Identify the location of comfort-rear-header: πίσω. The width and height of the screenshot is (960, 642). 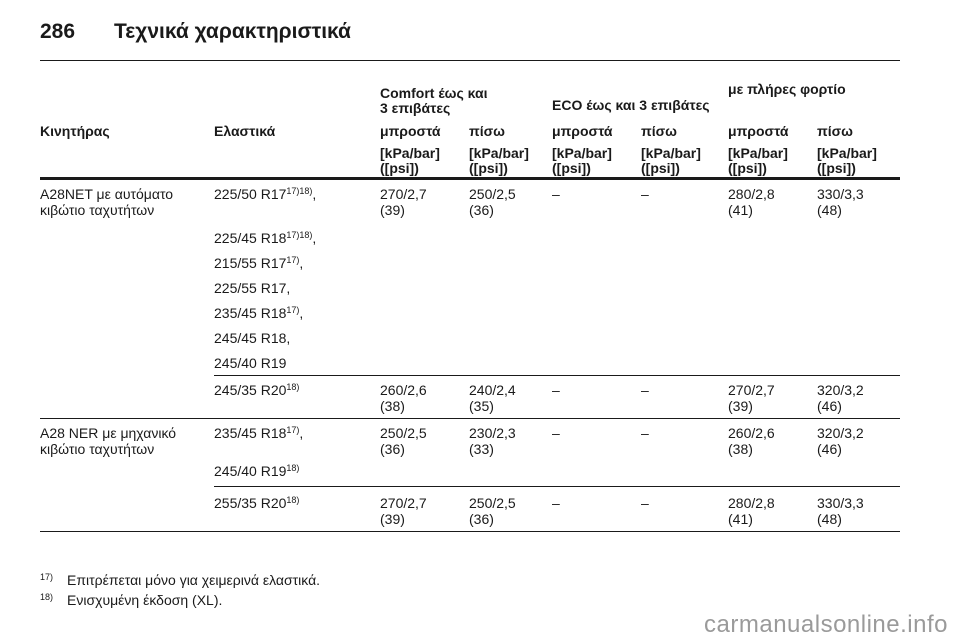
(487, 131).